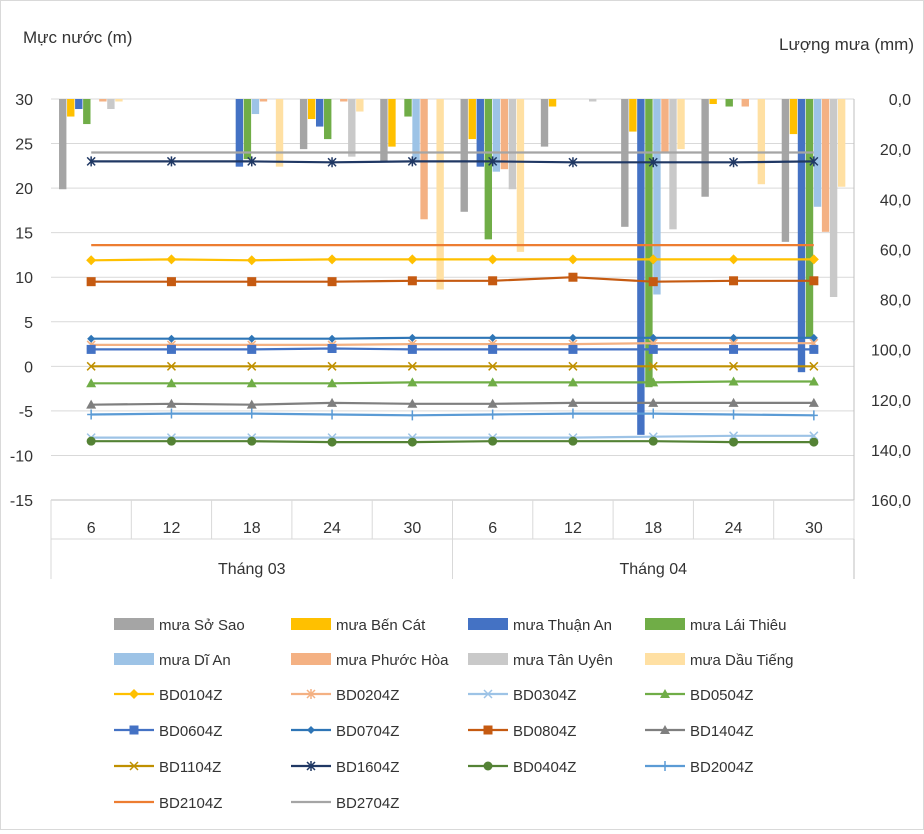 The height and width of the screenshot is (834, 924). What do you see at coordinates (891, 501) in the screenshot?
I see `right-tick-label: 160,0` at bounding box center [891, 501].